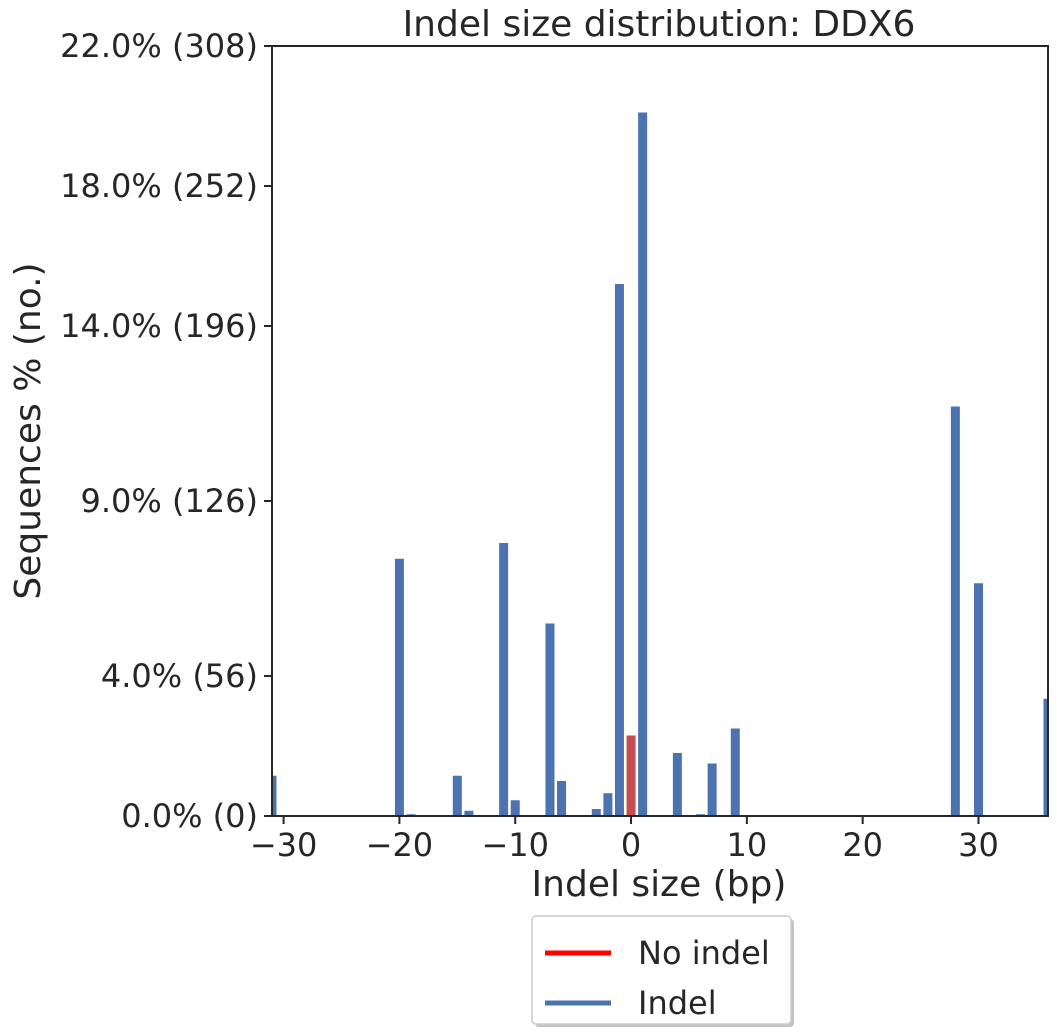  Describe the element at coordinates (400, 845) in the screenshot. I see `x-tick-label: −20` at that location.